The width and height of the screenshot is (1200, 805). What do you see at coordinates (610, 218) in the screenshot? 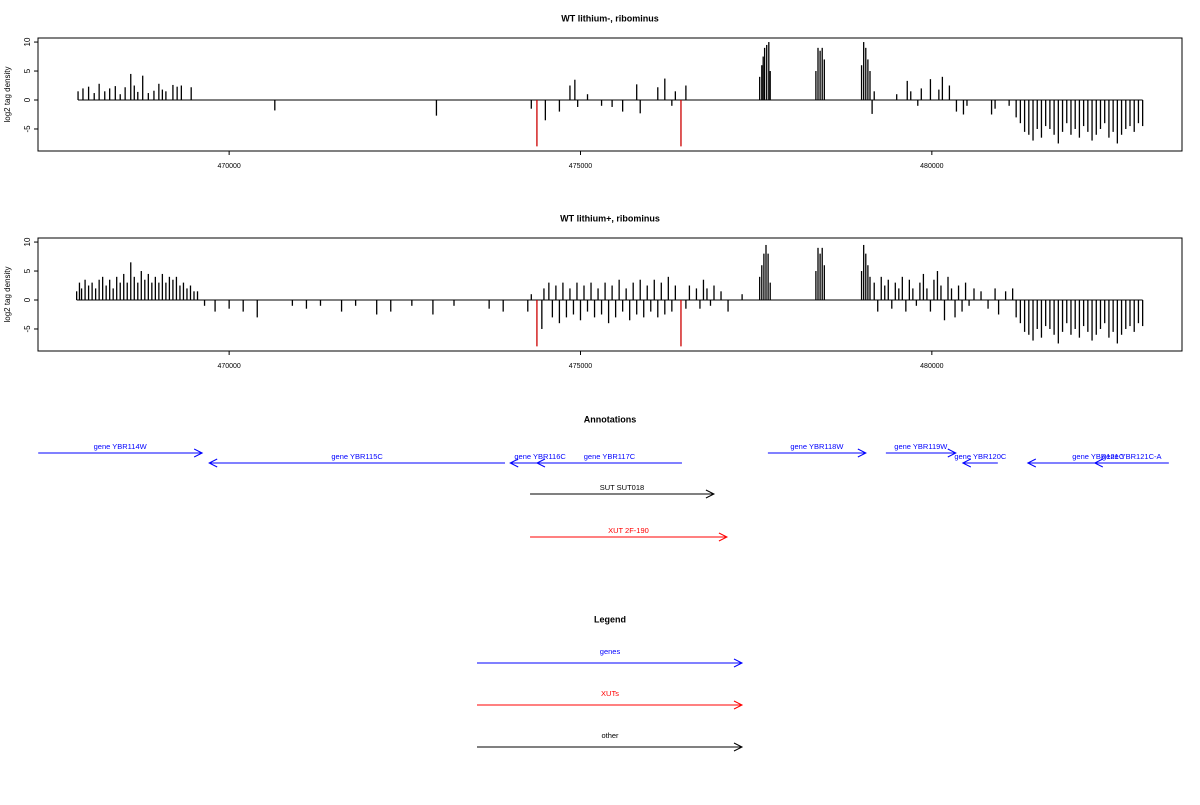
I see `chart-title: WT lithium+, ribominus` at bounding box center [610, 218].